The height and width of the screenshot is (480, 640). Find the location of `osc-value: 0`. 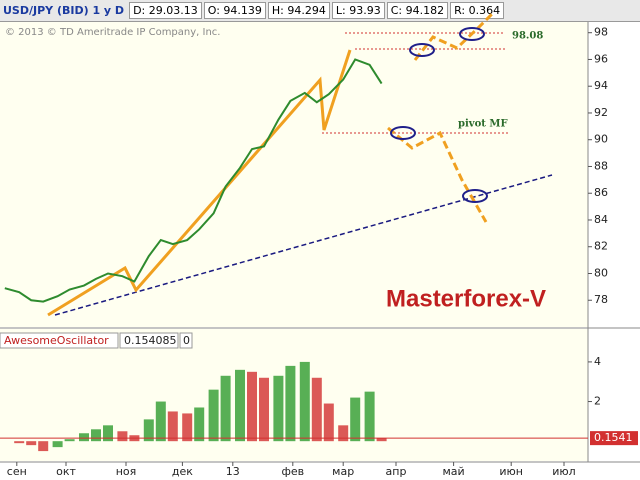

osc-value: 0 is located at coordinates (186, 340).